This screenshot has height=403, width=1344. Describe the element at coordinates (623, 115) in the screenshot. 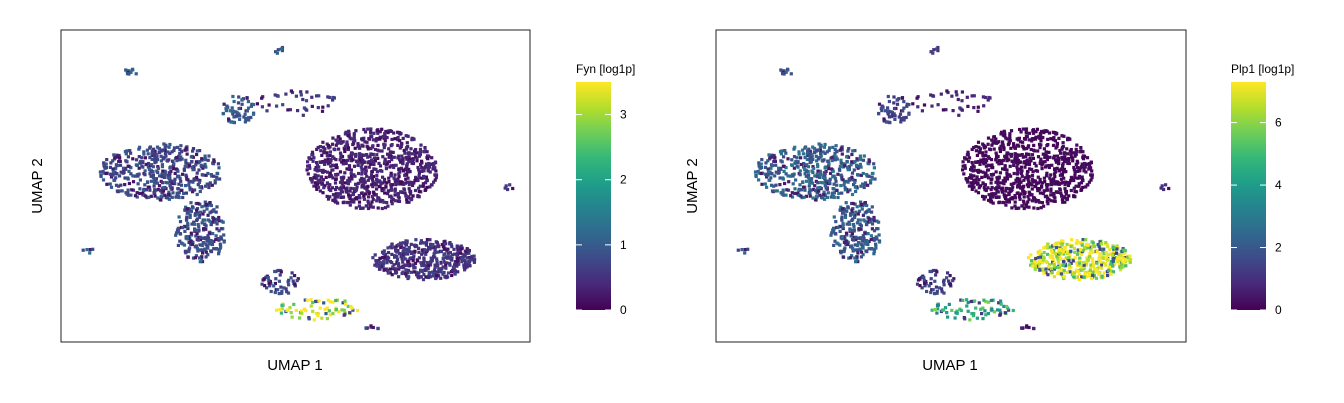

I see `colorbar-tick-label: 3` at that location.